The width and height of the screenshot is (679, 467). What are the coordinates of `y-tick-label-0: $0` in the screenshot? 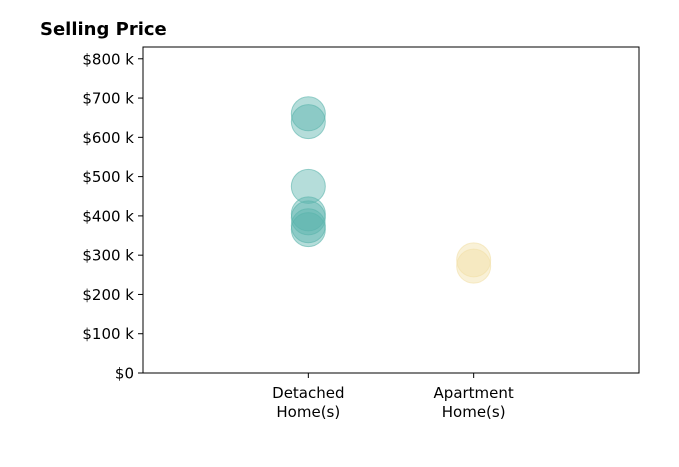 It's located at (124, 374).